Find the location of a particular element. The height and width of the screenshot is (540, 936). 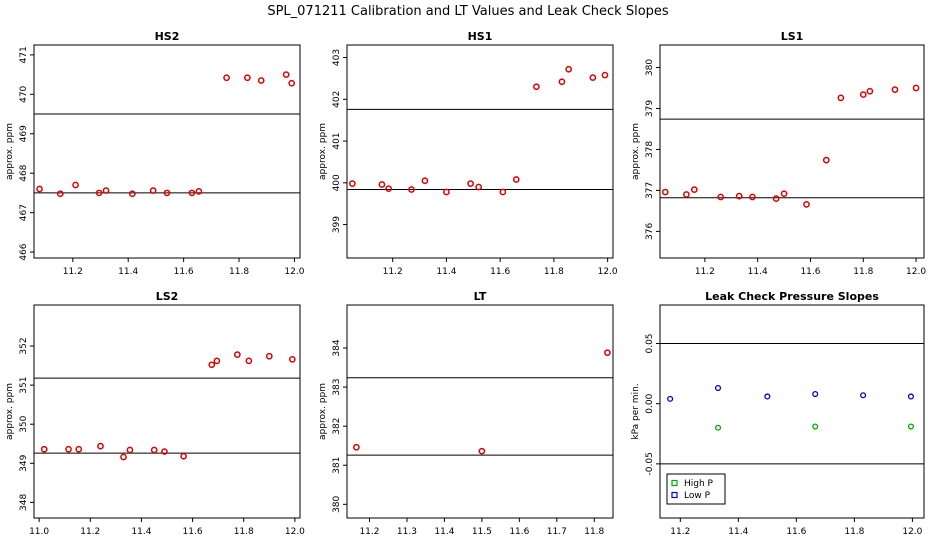

y-axis-label: kPa per min. is located at coordinates (636, 411).